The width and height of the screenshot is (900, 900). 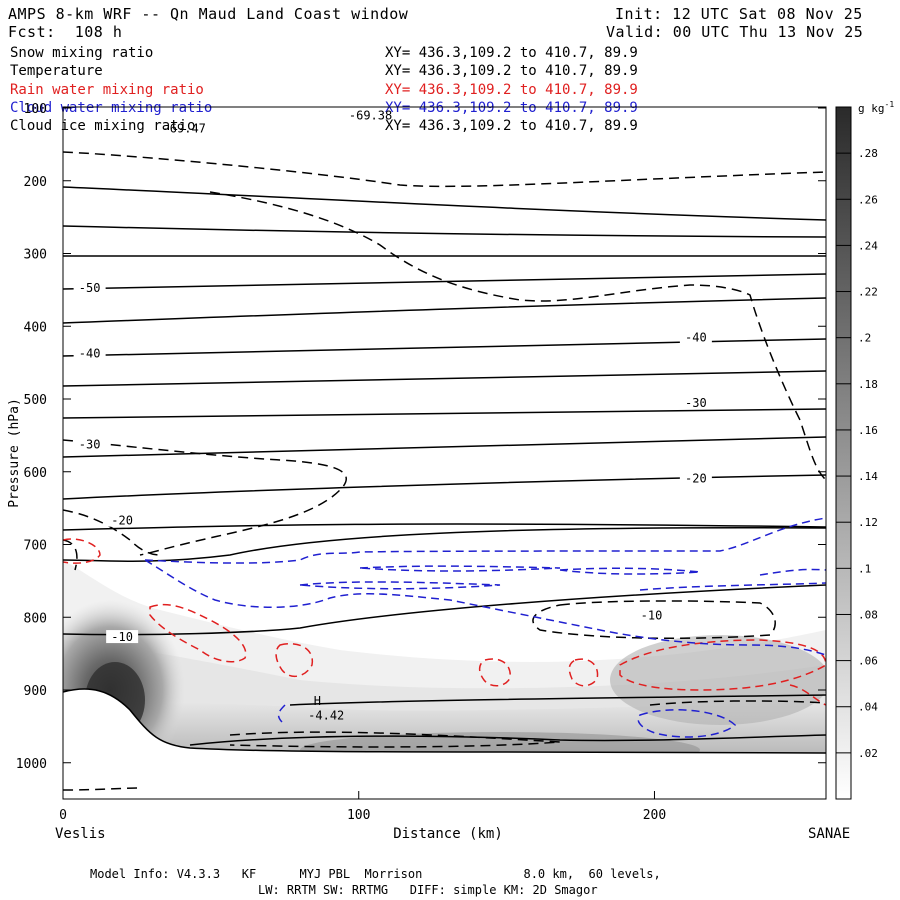 I want to click on colorbar-tick-label: .1, so click(x=864, y=568).